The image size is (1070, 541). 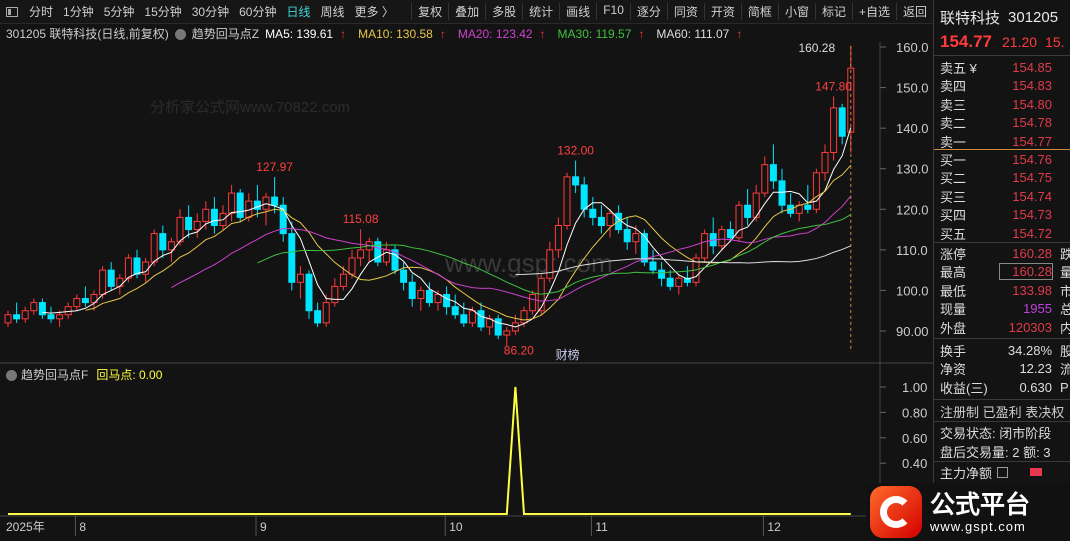 What do you see at coordinates (119, 12) in the screenshot?
I see `period-tab: 5分钟` at bounding box center [119, 12].